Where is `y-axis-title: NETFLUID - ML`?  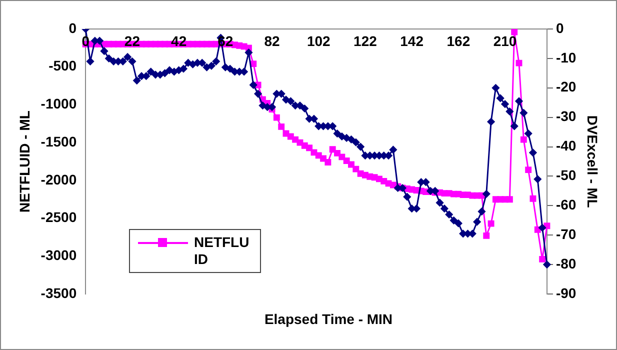
y-axis-title: NETFLUID - ML is located at coordinates (24, 161).